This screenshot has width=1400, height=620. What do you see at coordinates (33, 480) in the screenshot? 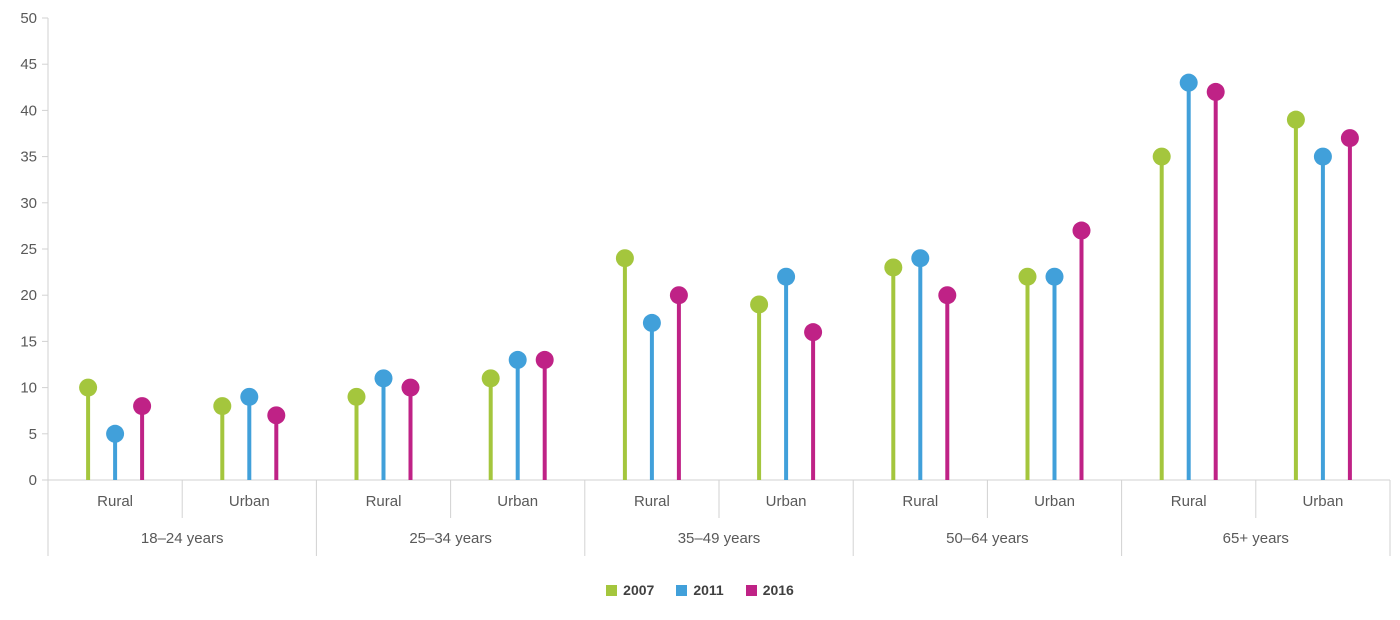
I see `y-axis-tick-label: 0` at bounding box center [33, 480].